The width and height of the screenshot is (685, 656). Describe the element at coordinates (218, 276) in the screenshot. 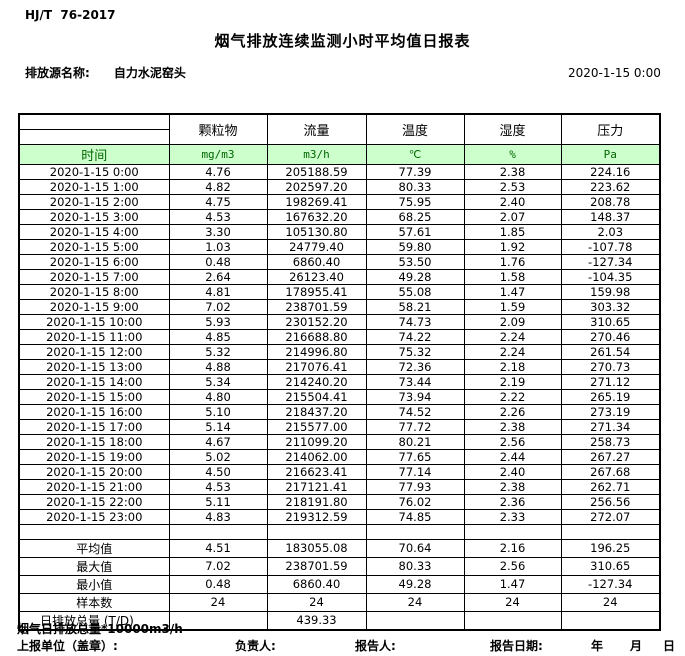

I see `value-cell: 2.64` at that location.